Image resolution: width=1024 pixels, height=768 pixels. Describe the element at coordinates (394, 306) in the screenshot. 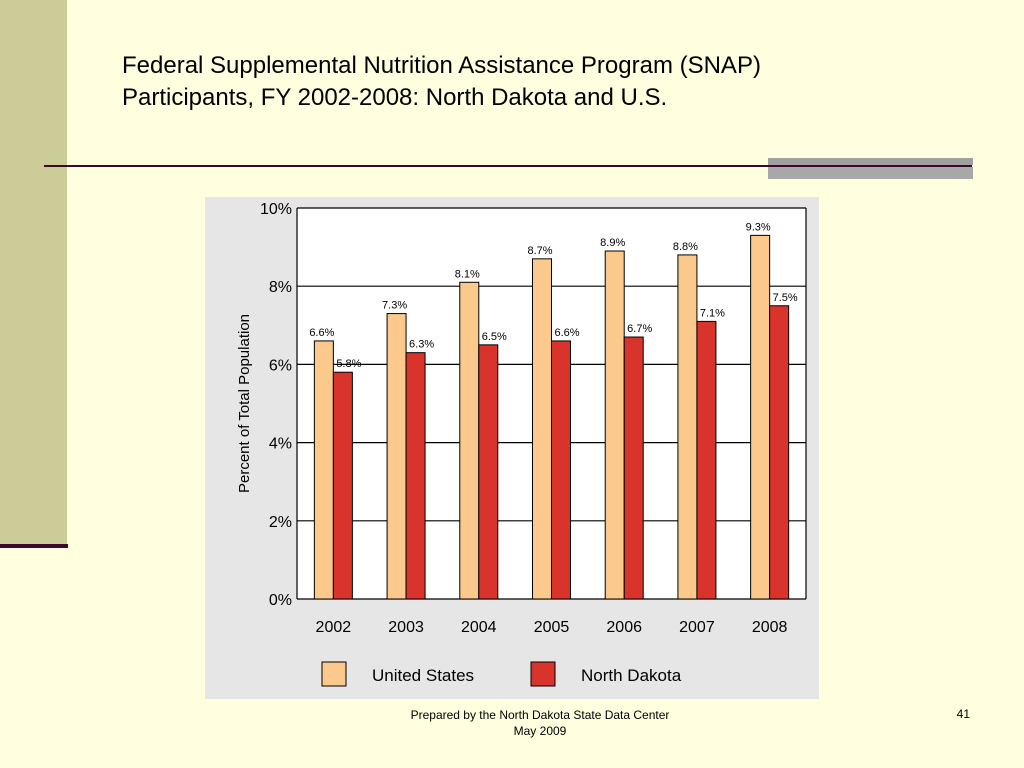

I see `data-label: 7.3%` at that location.